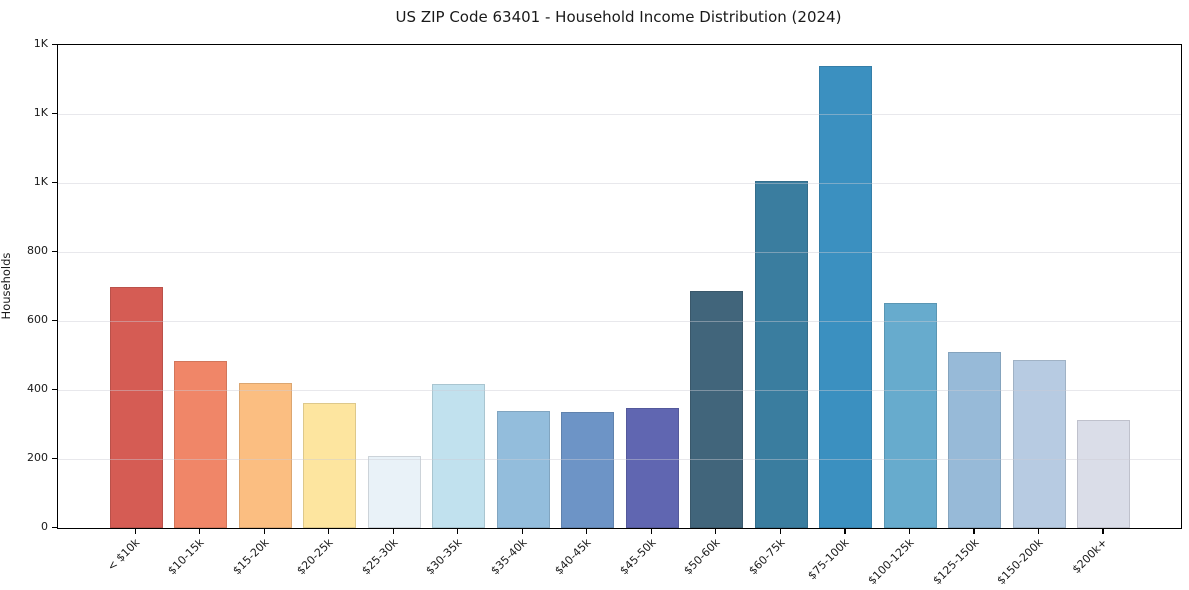  I want to click on y-tick-label: 400, so click(37, 388).